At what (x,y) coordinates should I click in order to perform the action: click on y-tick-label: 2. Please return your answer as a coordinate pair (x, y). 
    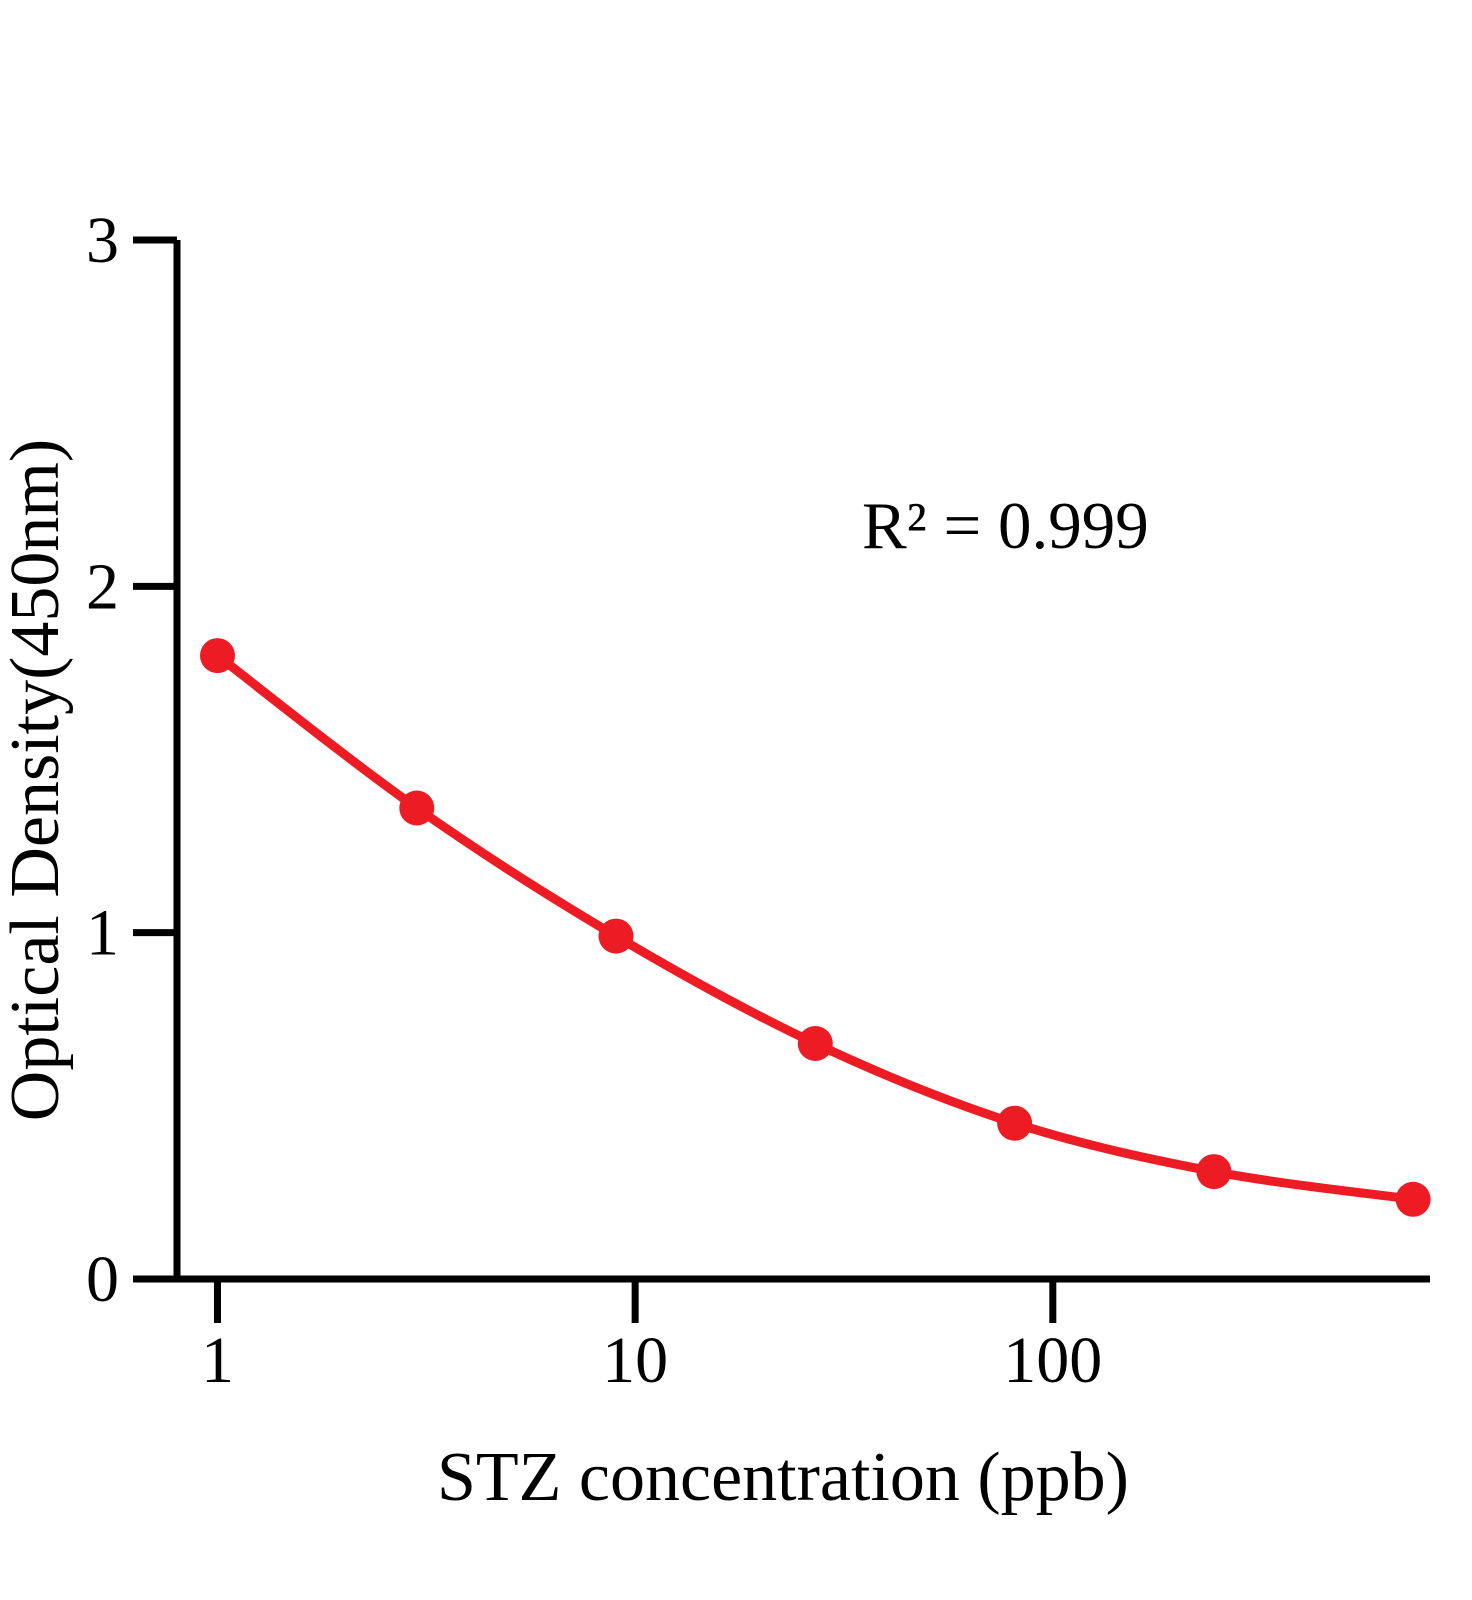
    Looking at the image, I should click on (102, 586).